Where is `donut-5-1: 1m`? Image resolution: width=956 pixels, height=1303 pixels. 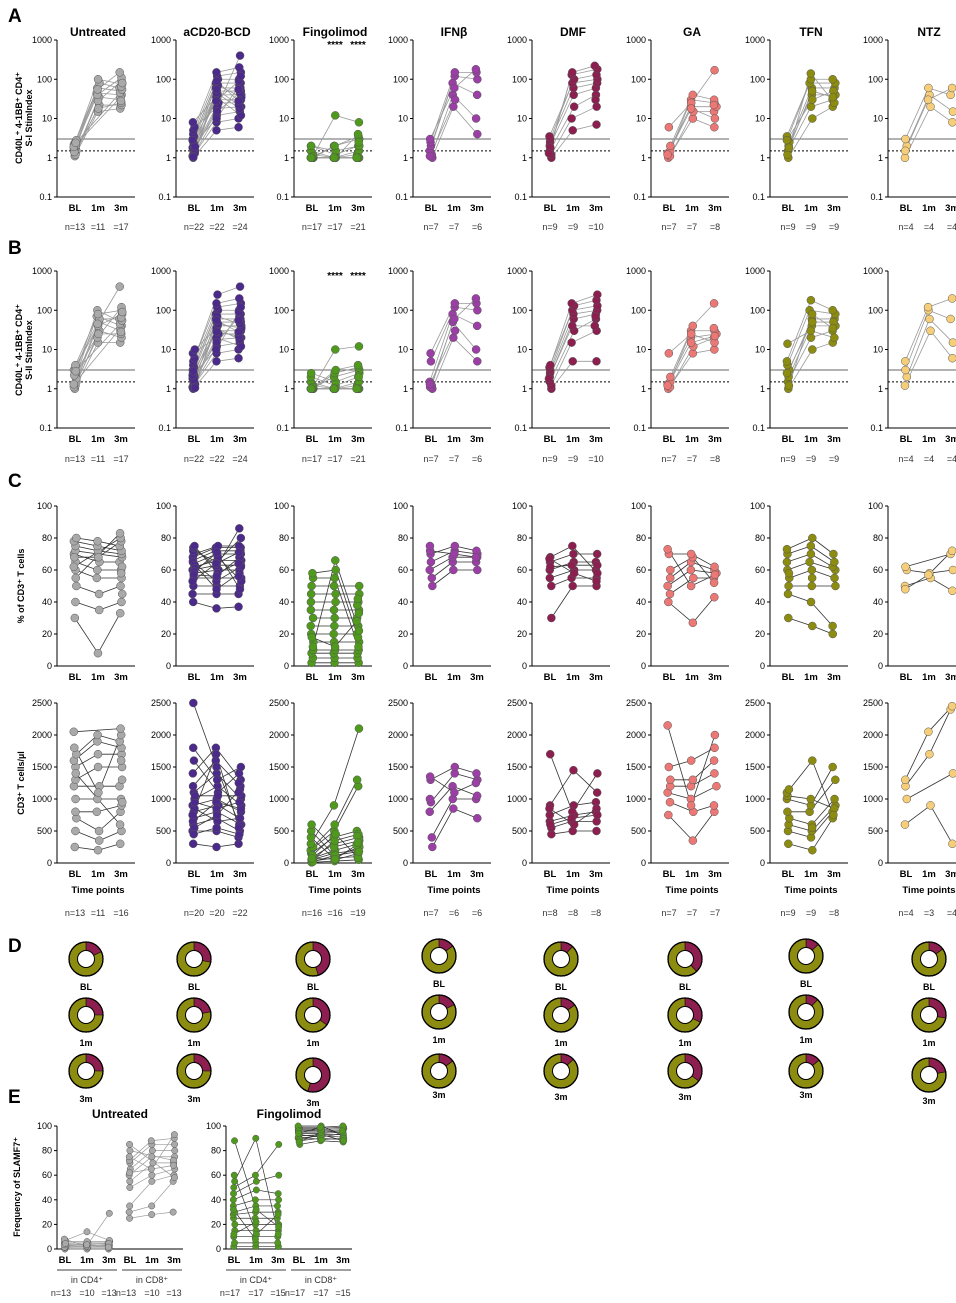
donut-5-1: 1m is located at coordinates (685, 1022).